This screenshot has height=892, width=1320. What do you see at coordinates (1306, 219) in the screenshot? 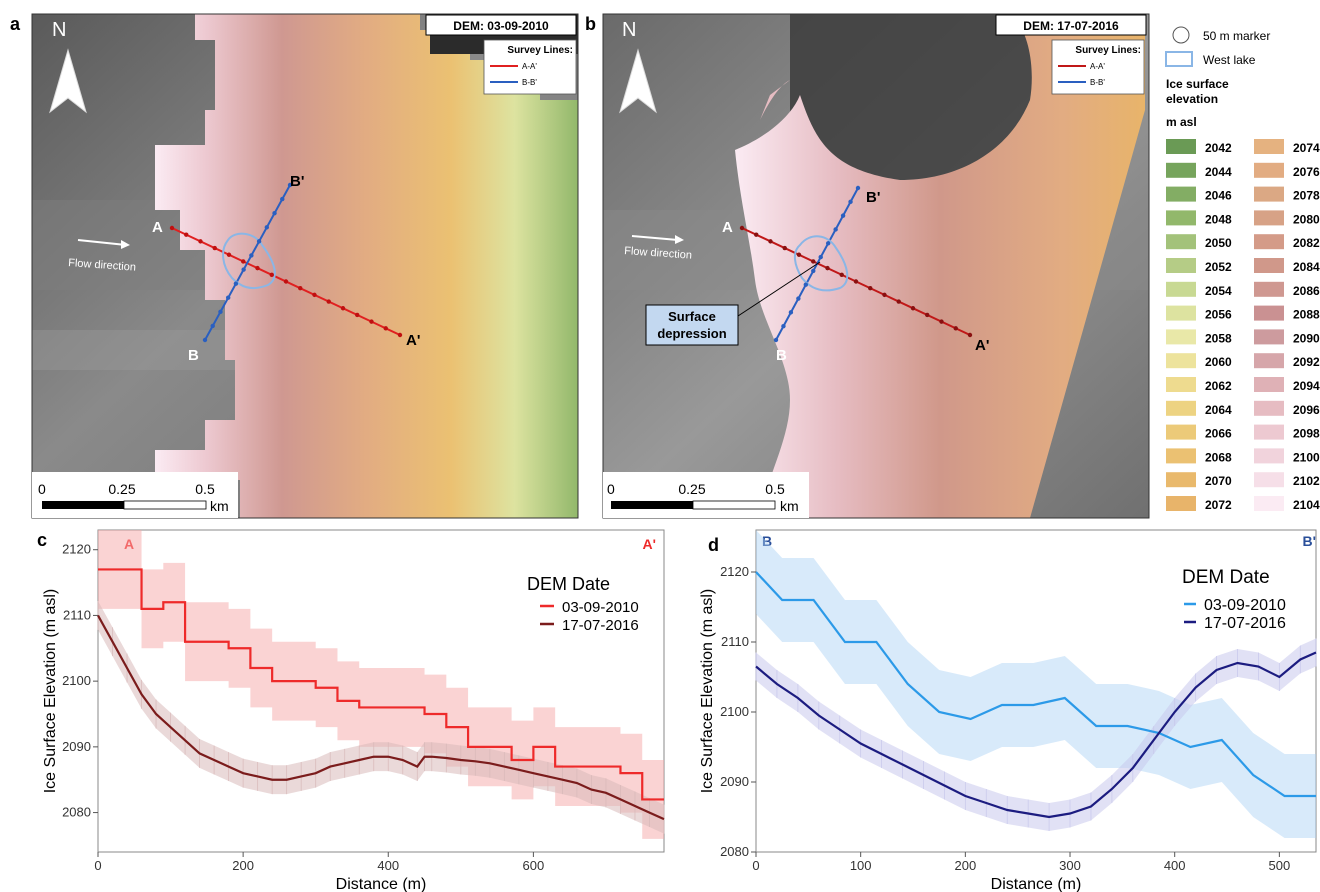
I see `legend-swatch-label: 2080` at bounding box center [1306, 219].